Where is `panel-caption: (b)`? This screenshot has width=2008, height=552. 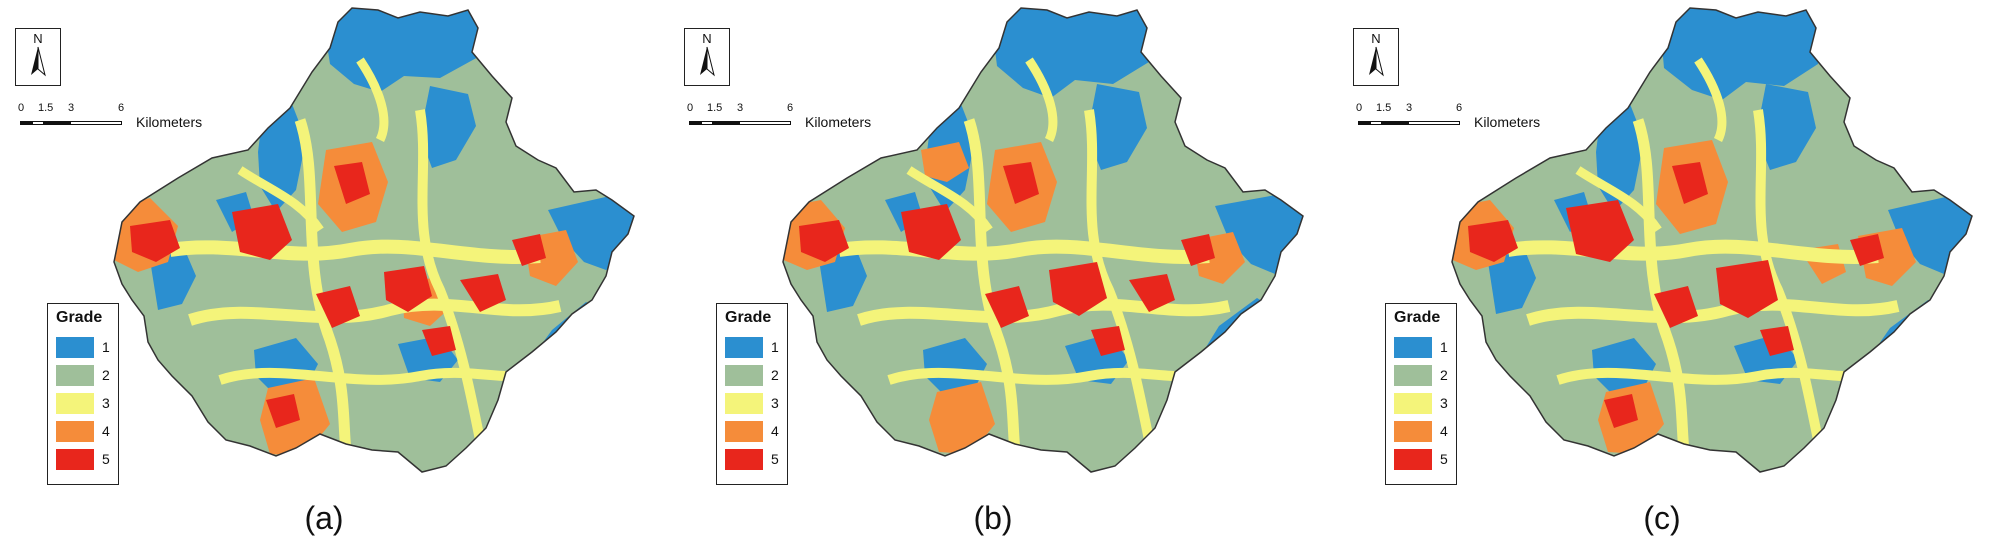 panel-caption: (b) is located at coordinates (993, 518).